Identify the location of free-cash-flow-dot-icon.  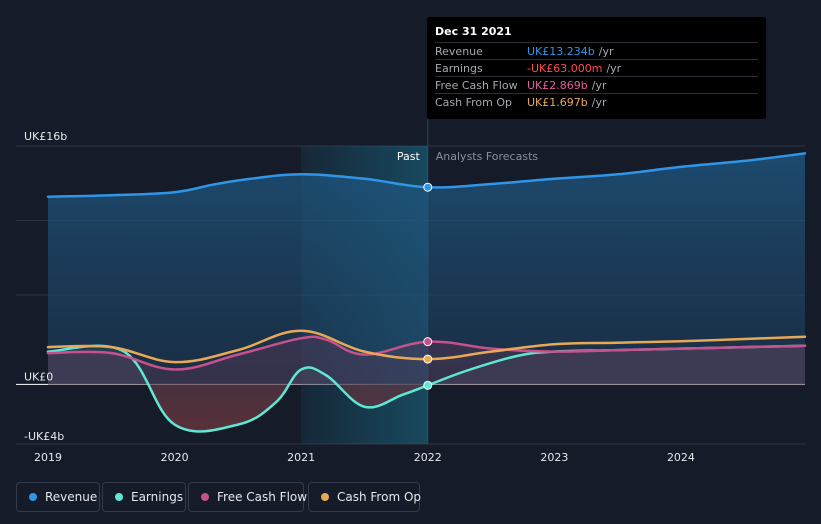
(205, 497).